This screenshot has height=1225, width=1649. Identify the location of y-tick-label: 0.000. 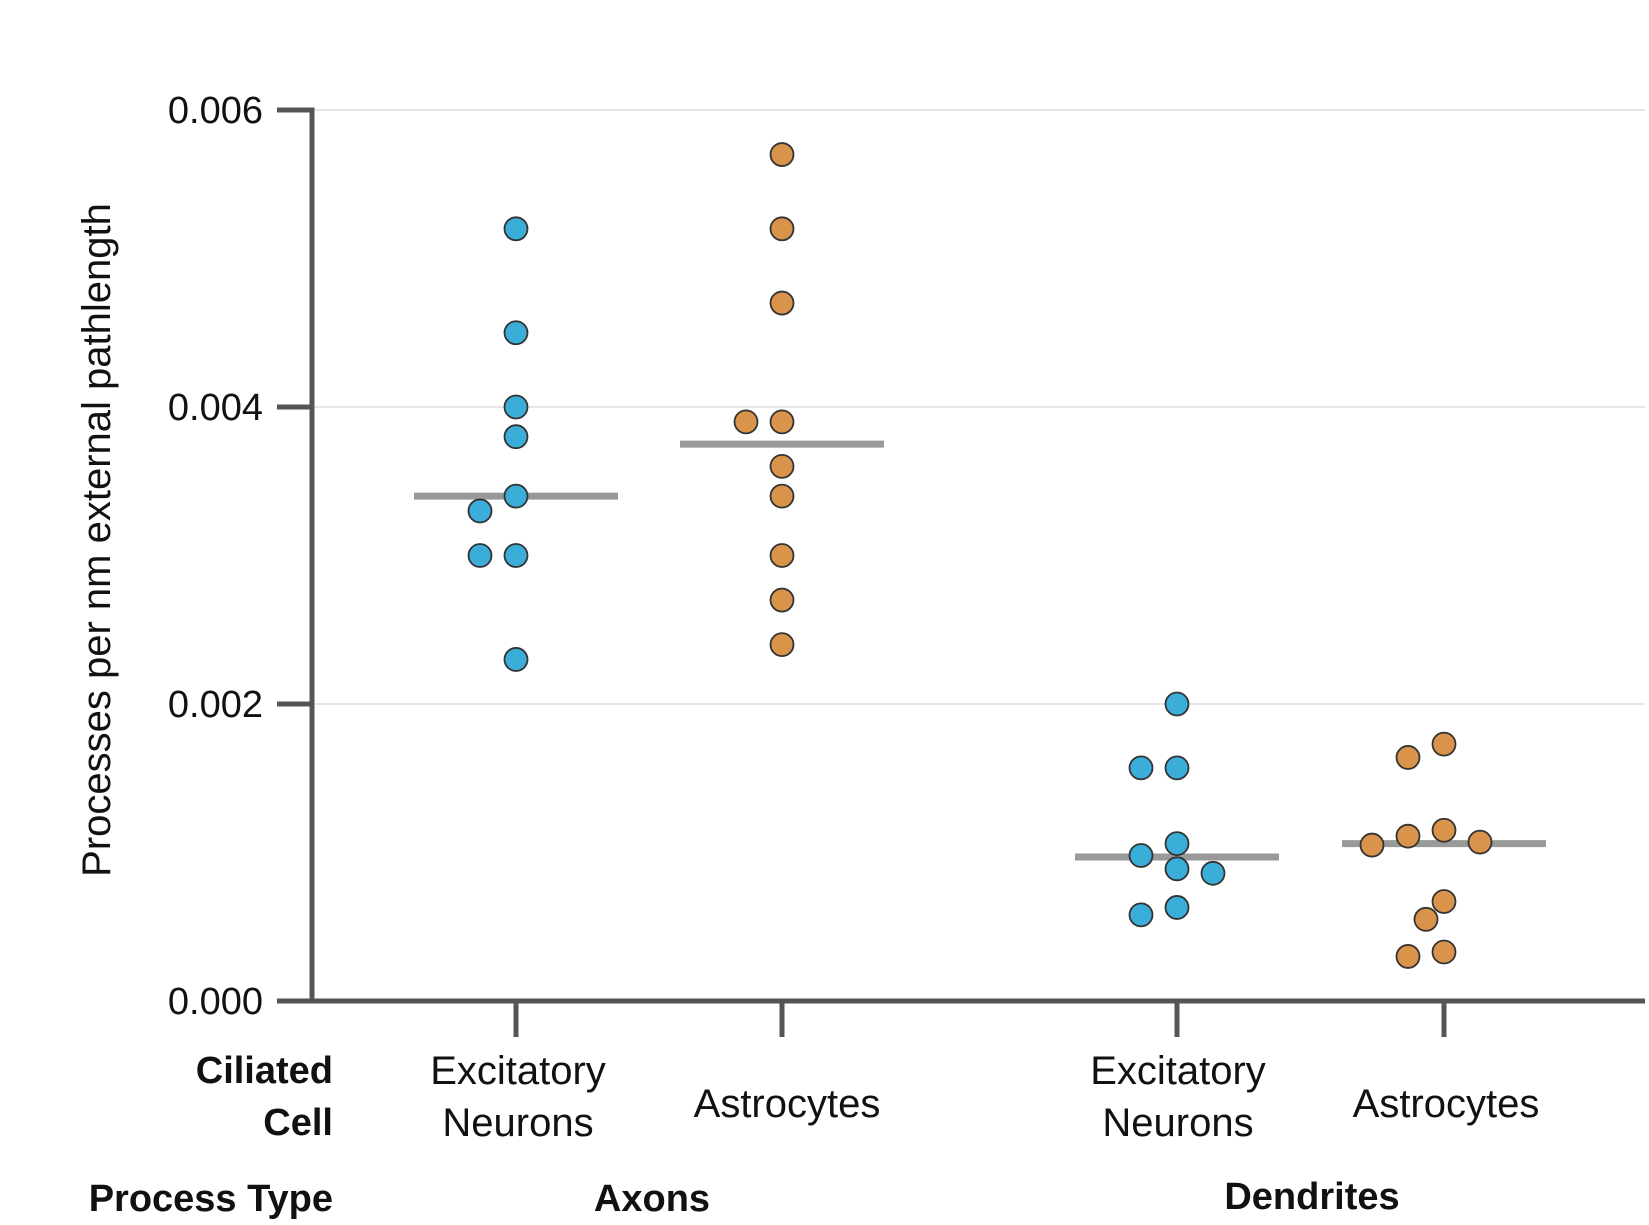
(215, 1002).